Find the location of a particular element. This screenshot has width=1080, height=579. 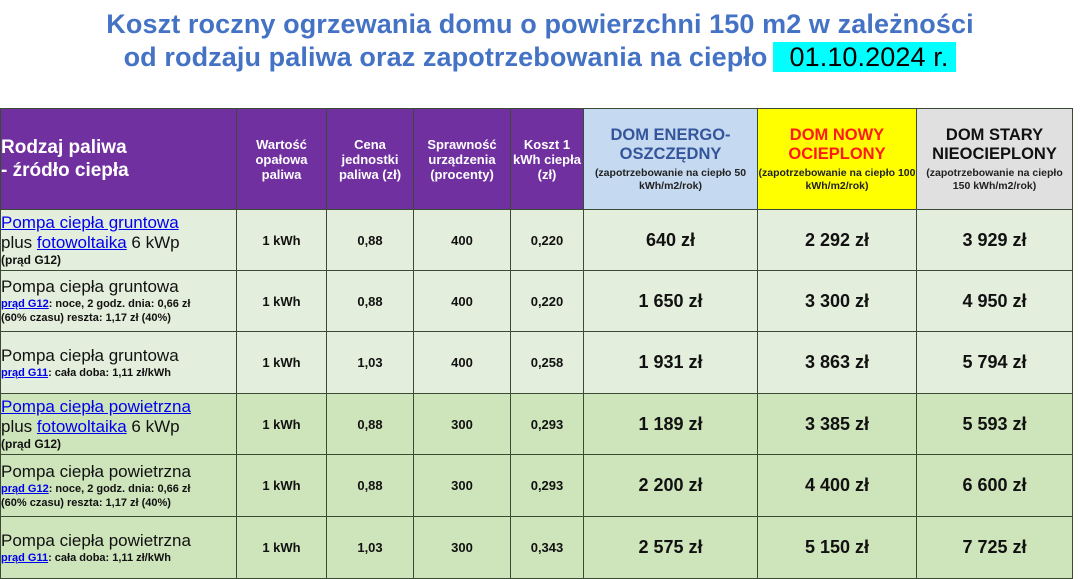

house1-cost-cell: 1 189 zł is located at coordinates (670, 424).